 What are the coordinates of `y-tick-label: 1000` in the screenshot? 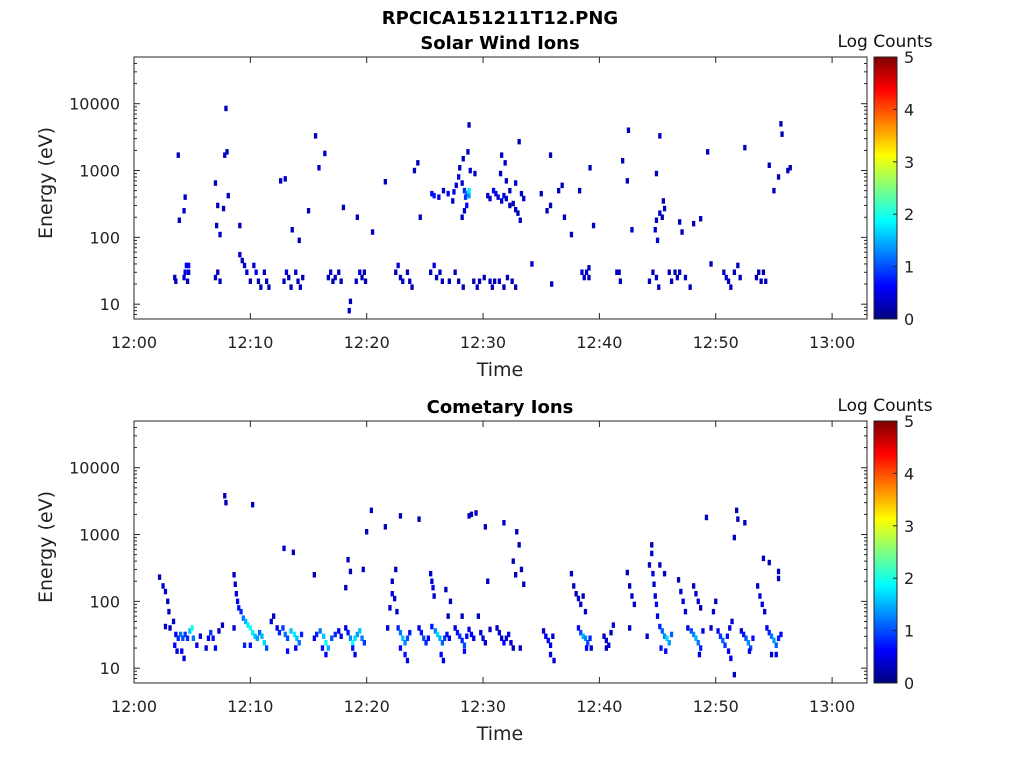 It's located at (99, 535).